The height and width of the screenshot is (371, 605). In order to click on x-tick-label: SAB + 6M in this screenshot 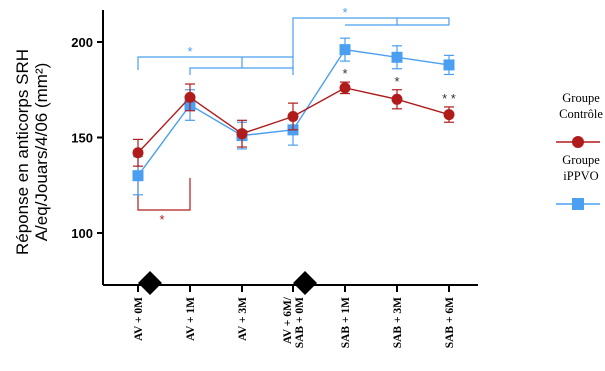, I will do `click(450, 322)`.